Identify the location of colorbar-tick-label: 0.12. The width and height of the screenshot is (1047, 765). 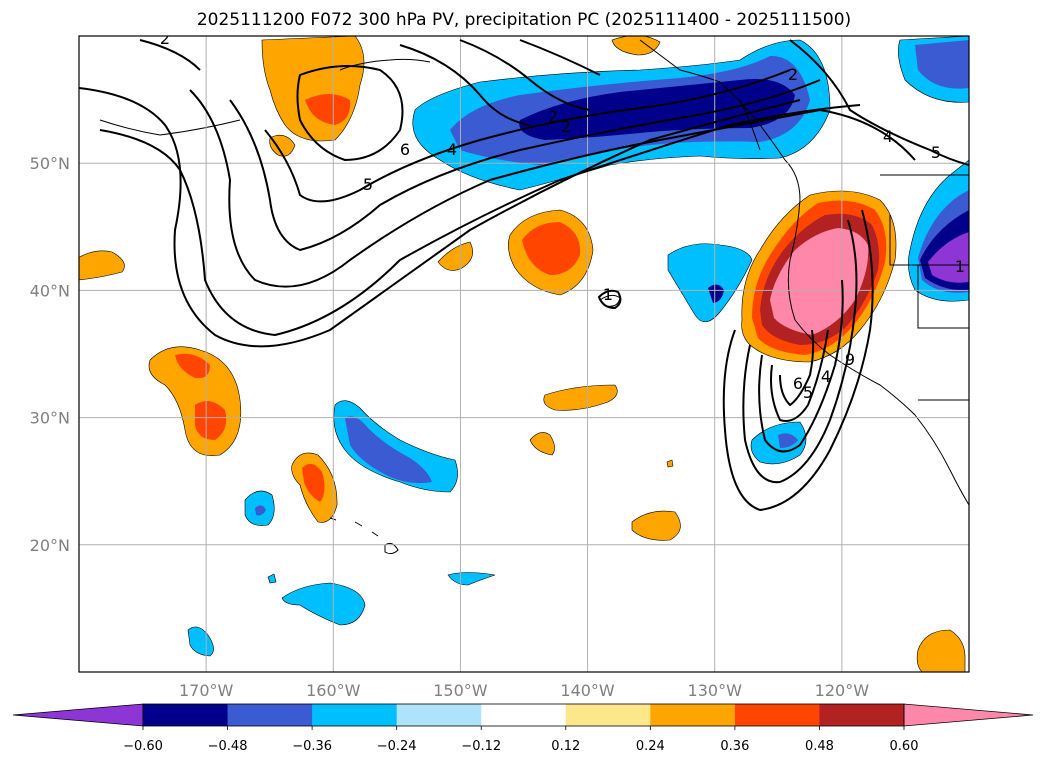
(565, 746).